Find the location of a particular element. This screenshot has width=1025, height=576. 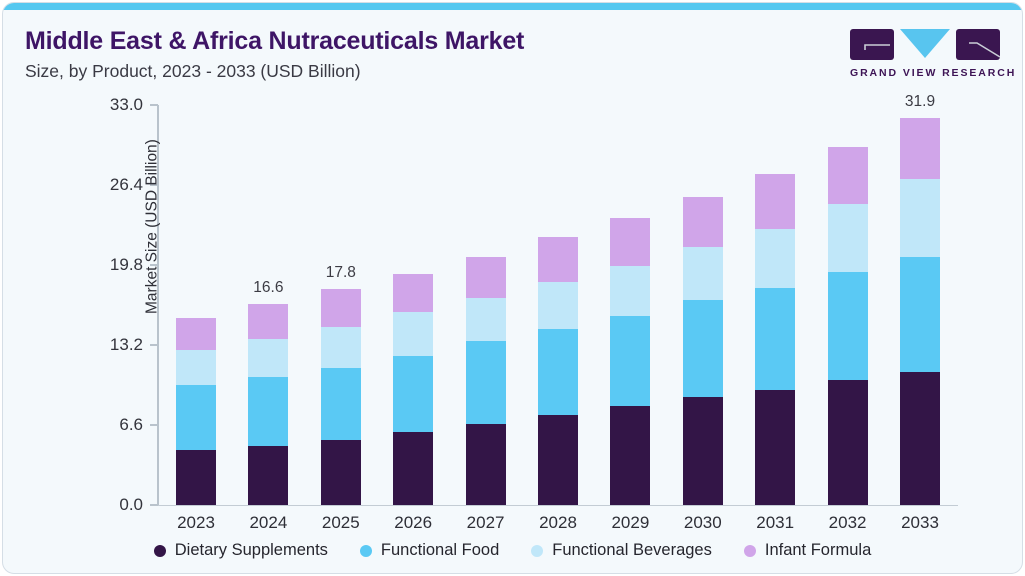

x-tick-label-2025: 2025 is located at coordinates (340, 522).